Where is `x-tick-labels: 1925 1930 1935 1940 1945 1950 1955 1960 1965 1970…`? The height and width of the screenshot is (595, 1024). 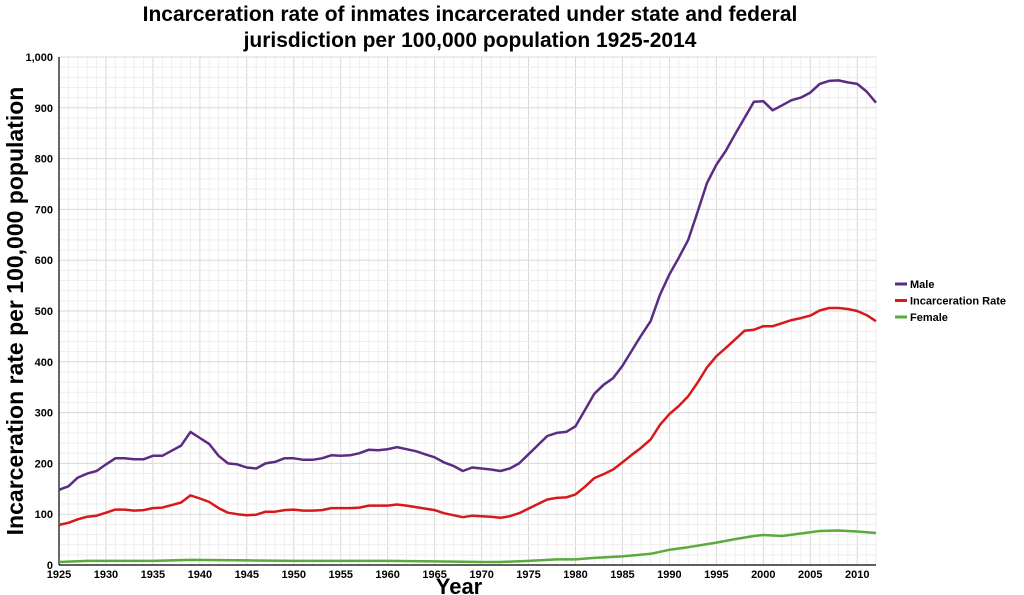
x-tick-labels: 1925 1930 1935 1940 1945 1950 1955 1960 1965 1970… is located at coordinates (458, 575).